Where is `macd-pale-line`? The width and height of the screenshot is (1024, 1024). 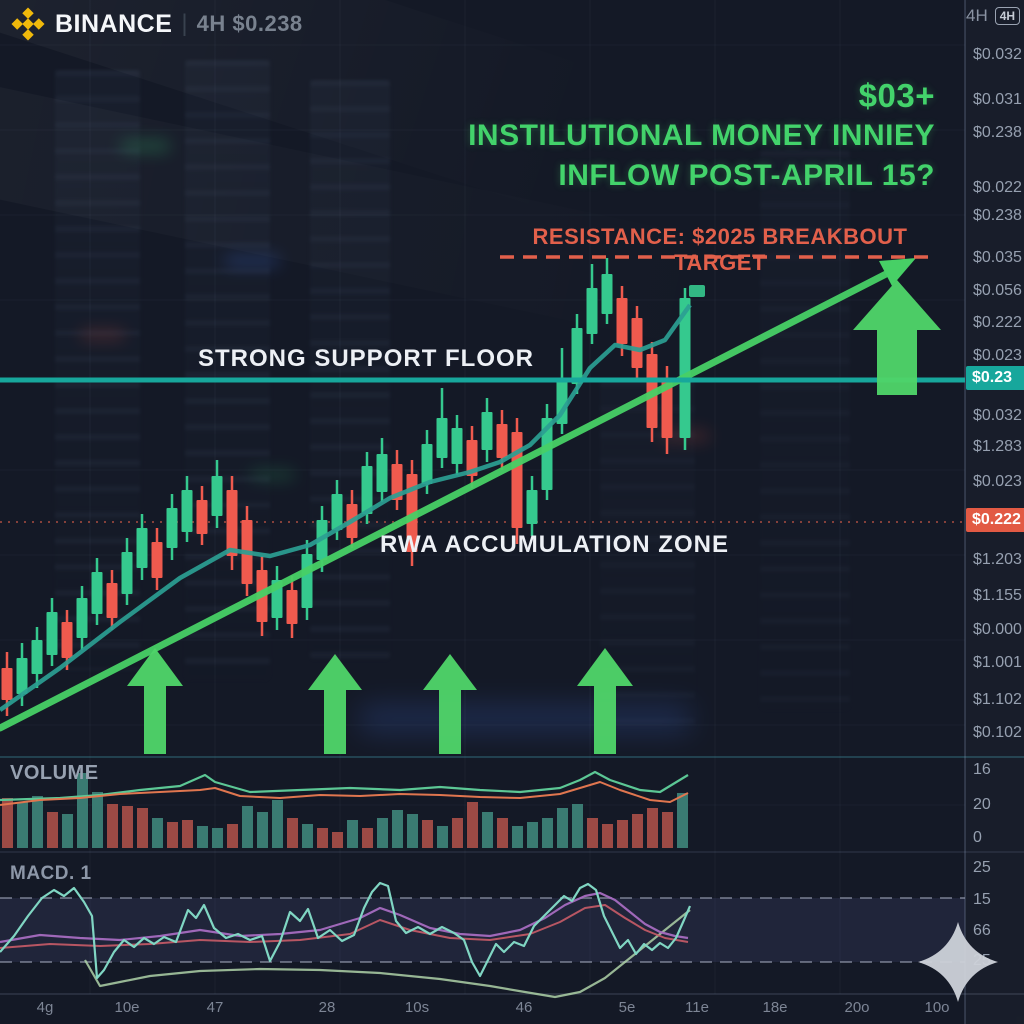
macd-pale-line is located at coordinates (387, 954).